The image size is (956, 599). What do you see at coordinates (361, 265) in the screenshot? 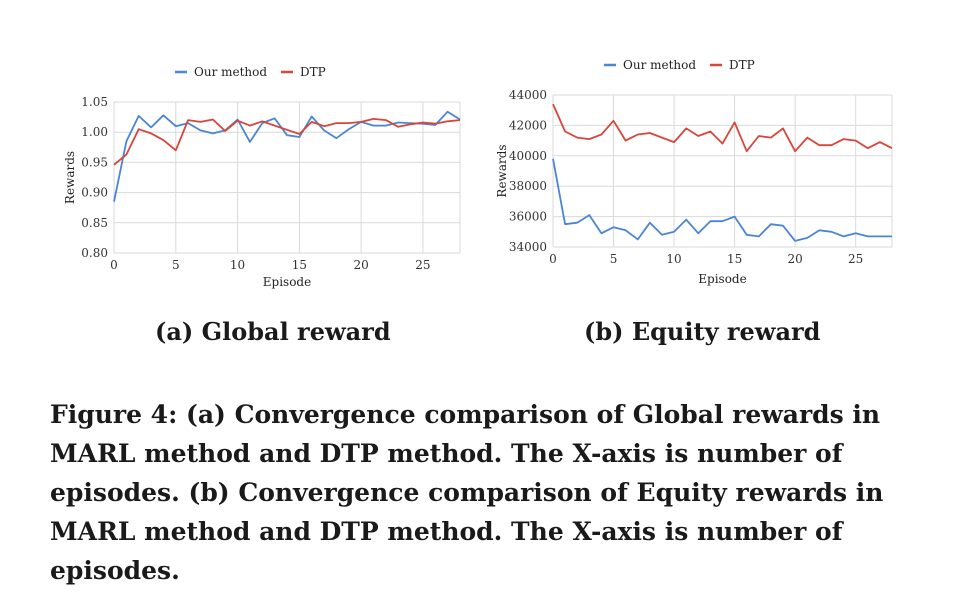
I see `chart1-x-tick-label: 20` at bounding box center [361, 265].